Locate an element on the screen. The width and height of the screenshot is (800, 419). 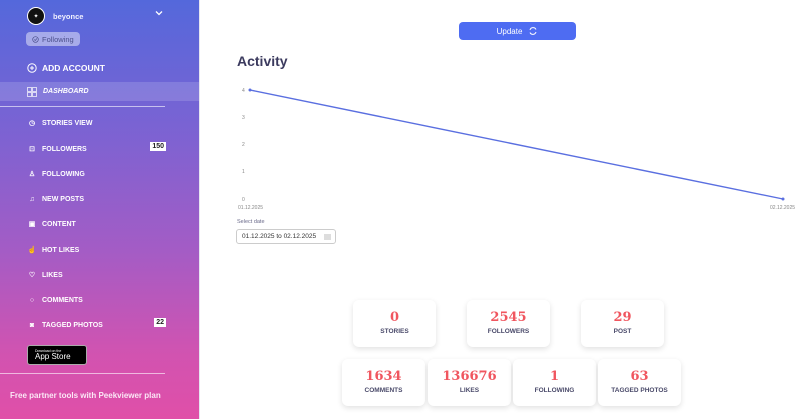
y-tick: 3 is located at coordinates (243, 118).